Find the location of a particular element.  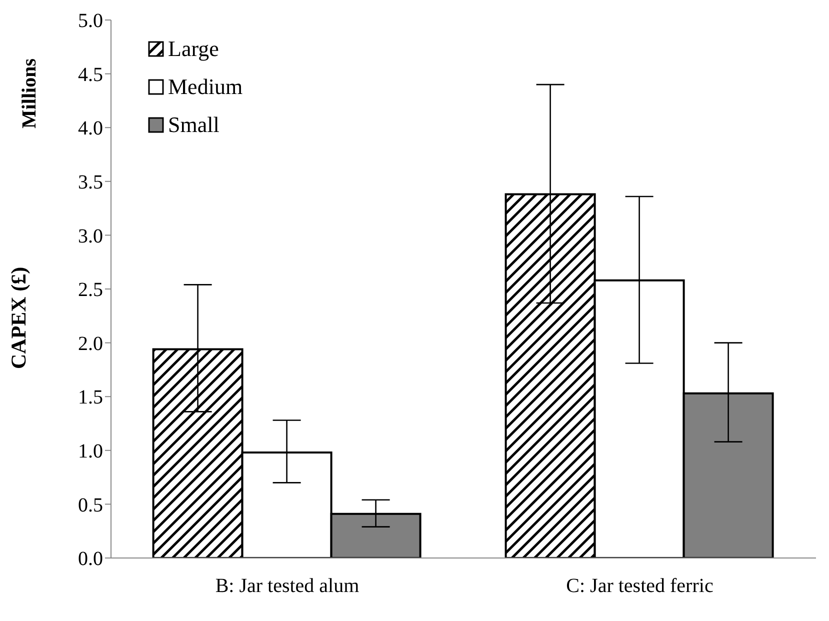

y-tick-label: 0.0 is located at coordinates (90, 559).